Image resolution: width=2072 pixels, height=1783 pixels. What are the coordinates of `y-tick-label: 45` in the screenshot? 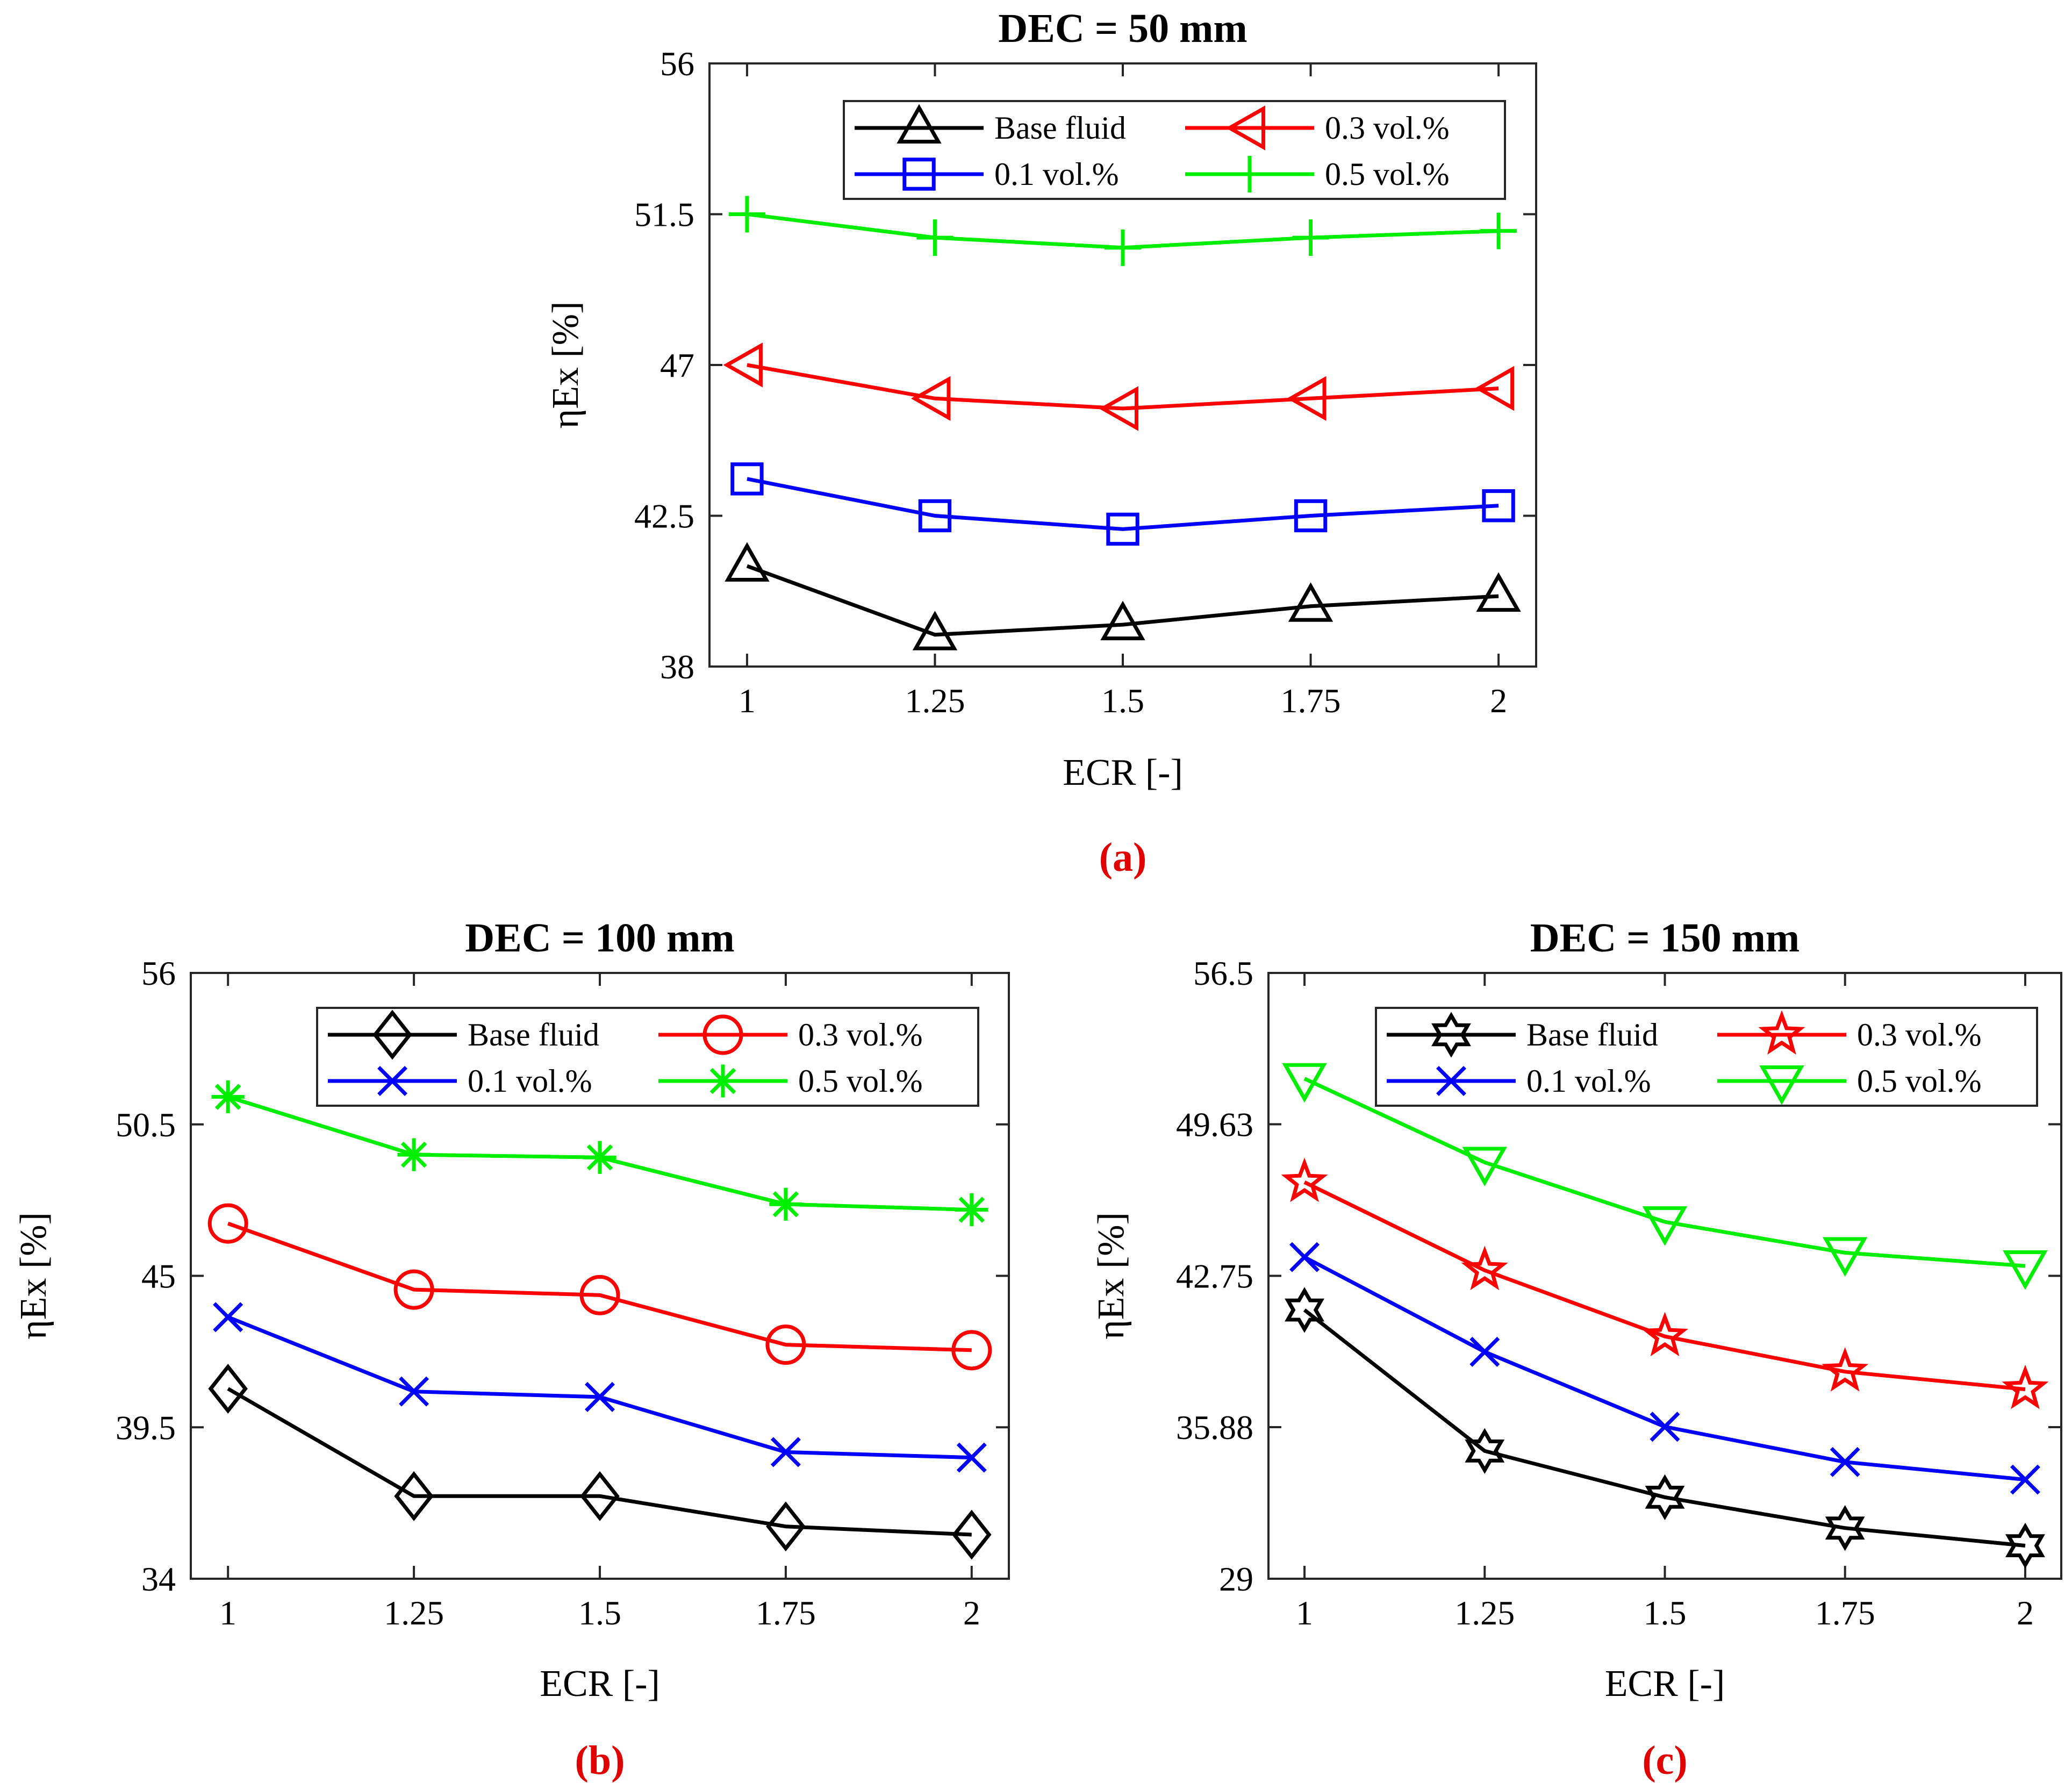 It's located at (158, 1276).